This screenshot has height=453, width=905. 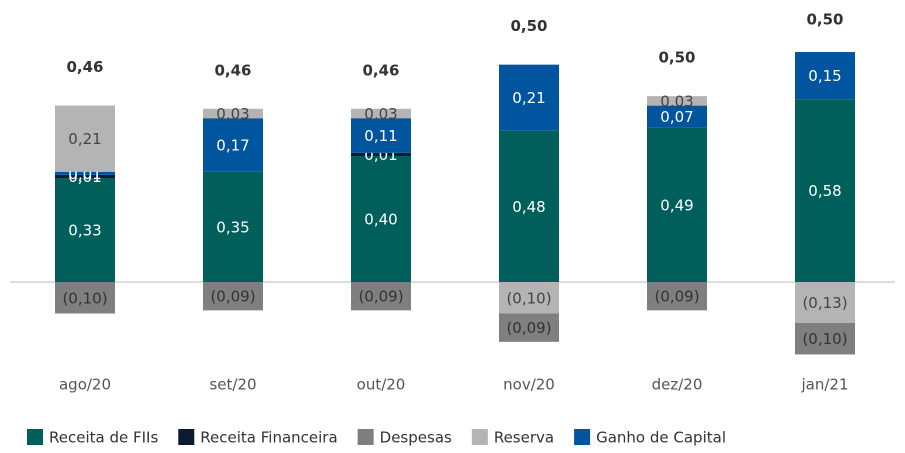 What do you see at coordinates (381, 385) in the screenshot?
I see `x-tick-label: out/20` at bounding box center [381, 385].